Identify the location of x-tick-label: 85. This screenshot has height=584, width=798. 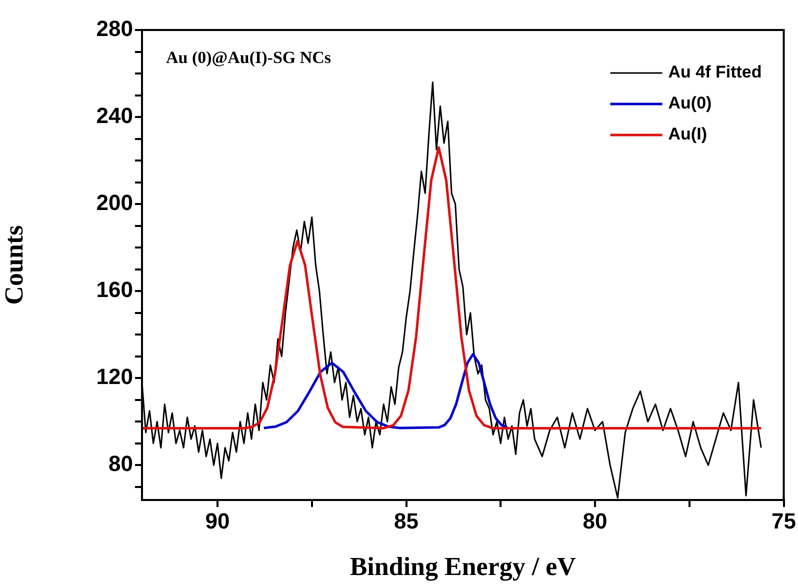
(406, 521).